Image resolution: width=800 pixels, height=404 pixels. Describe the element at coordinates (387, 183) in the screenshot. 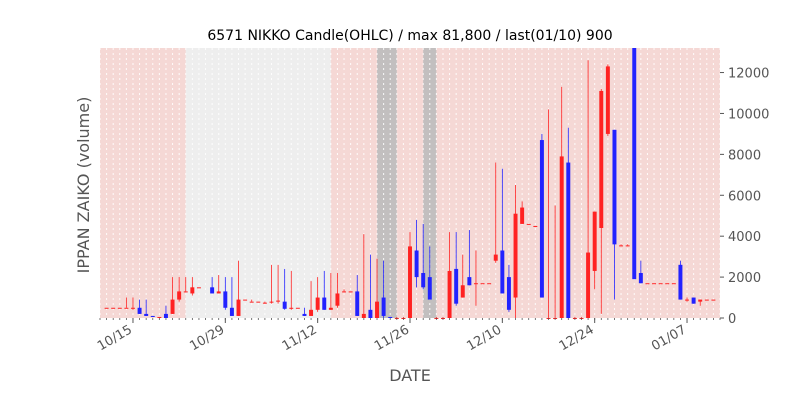

I see `holiday-band` at that location.